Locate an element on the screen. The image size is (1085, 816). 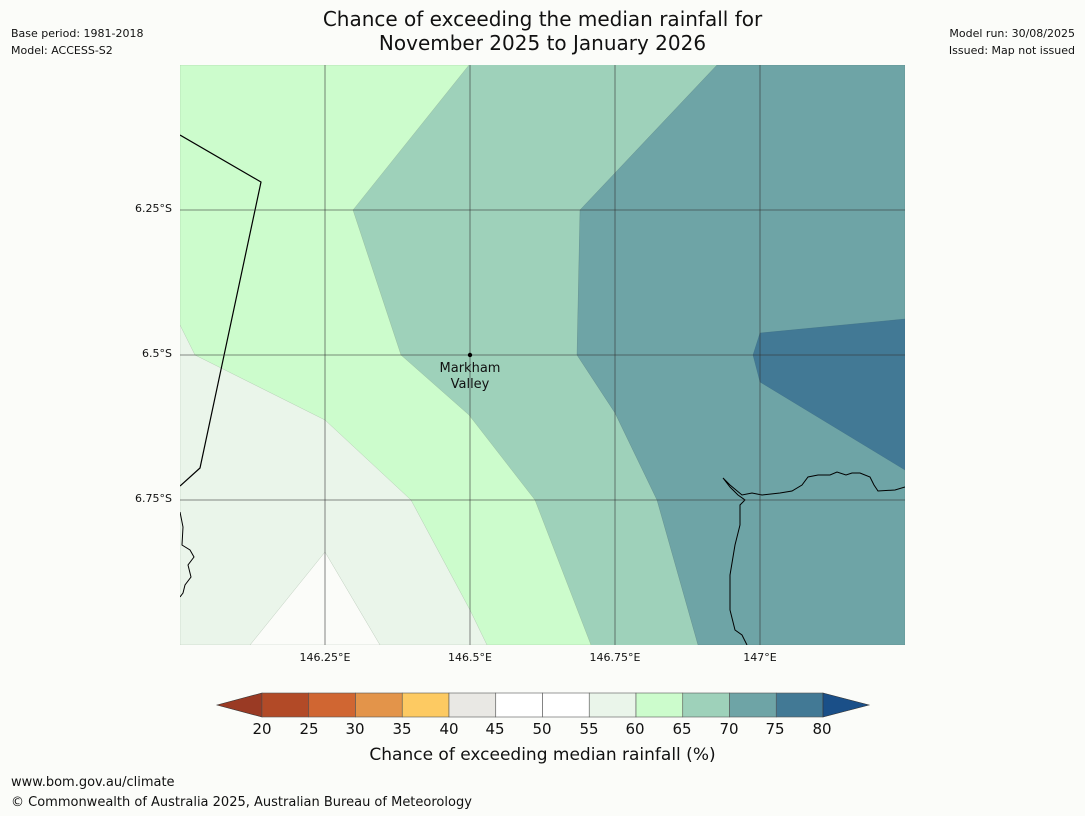
lon-label-147: 147°E is located at coordinates (760, 657).